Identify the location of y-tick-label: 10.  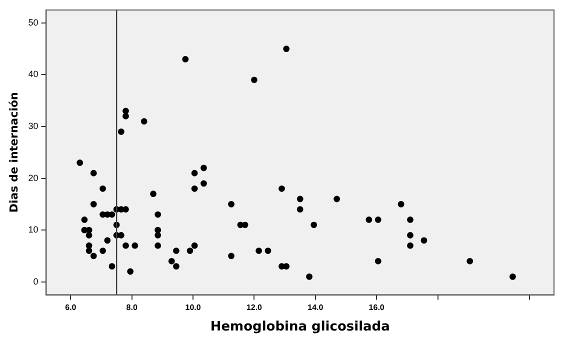
(33, 229).